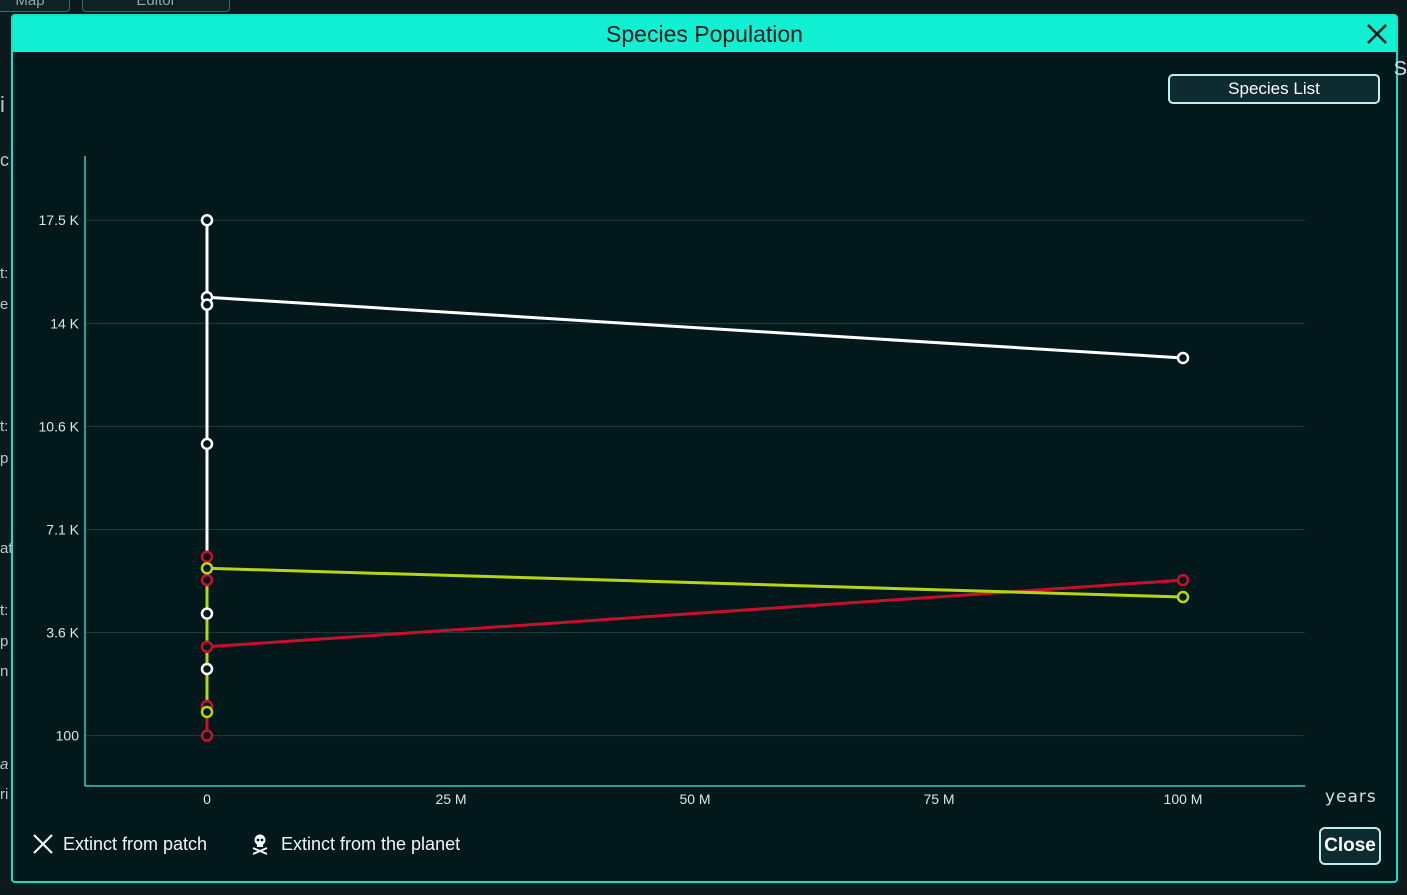 This screenshot has width=1407, height=895. Describe the element at coordinates (4, 764) in the screenshot. I see `bg-fragment: a` at that location.